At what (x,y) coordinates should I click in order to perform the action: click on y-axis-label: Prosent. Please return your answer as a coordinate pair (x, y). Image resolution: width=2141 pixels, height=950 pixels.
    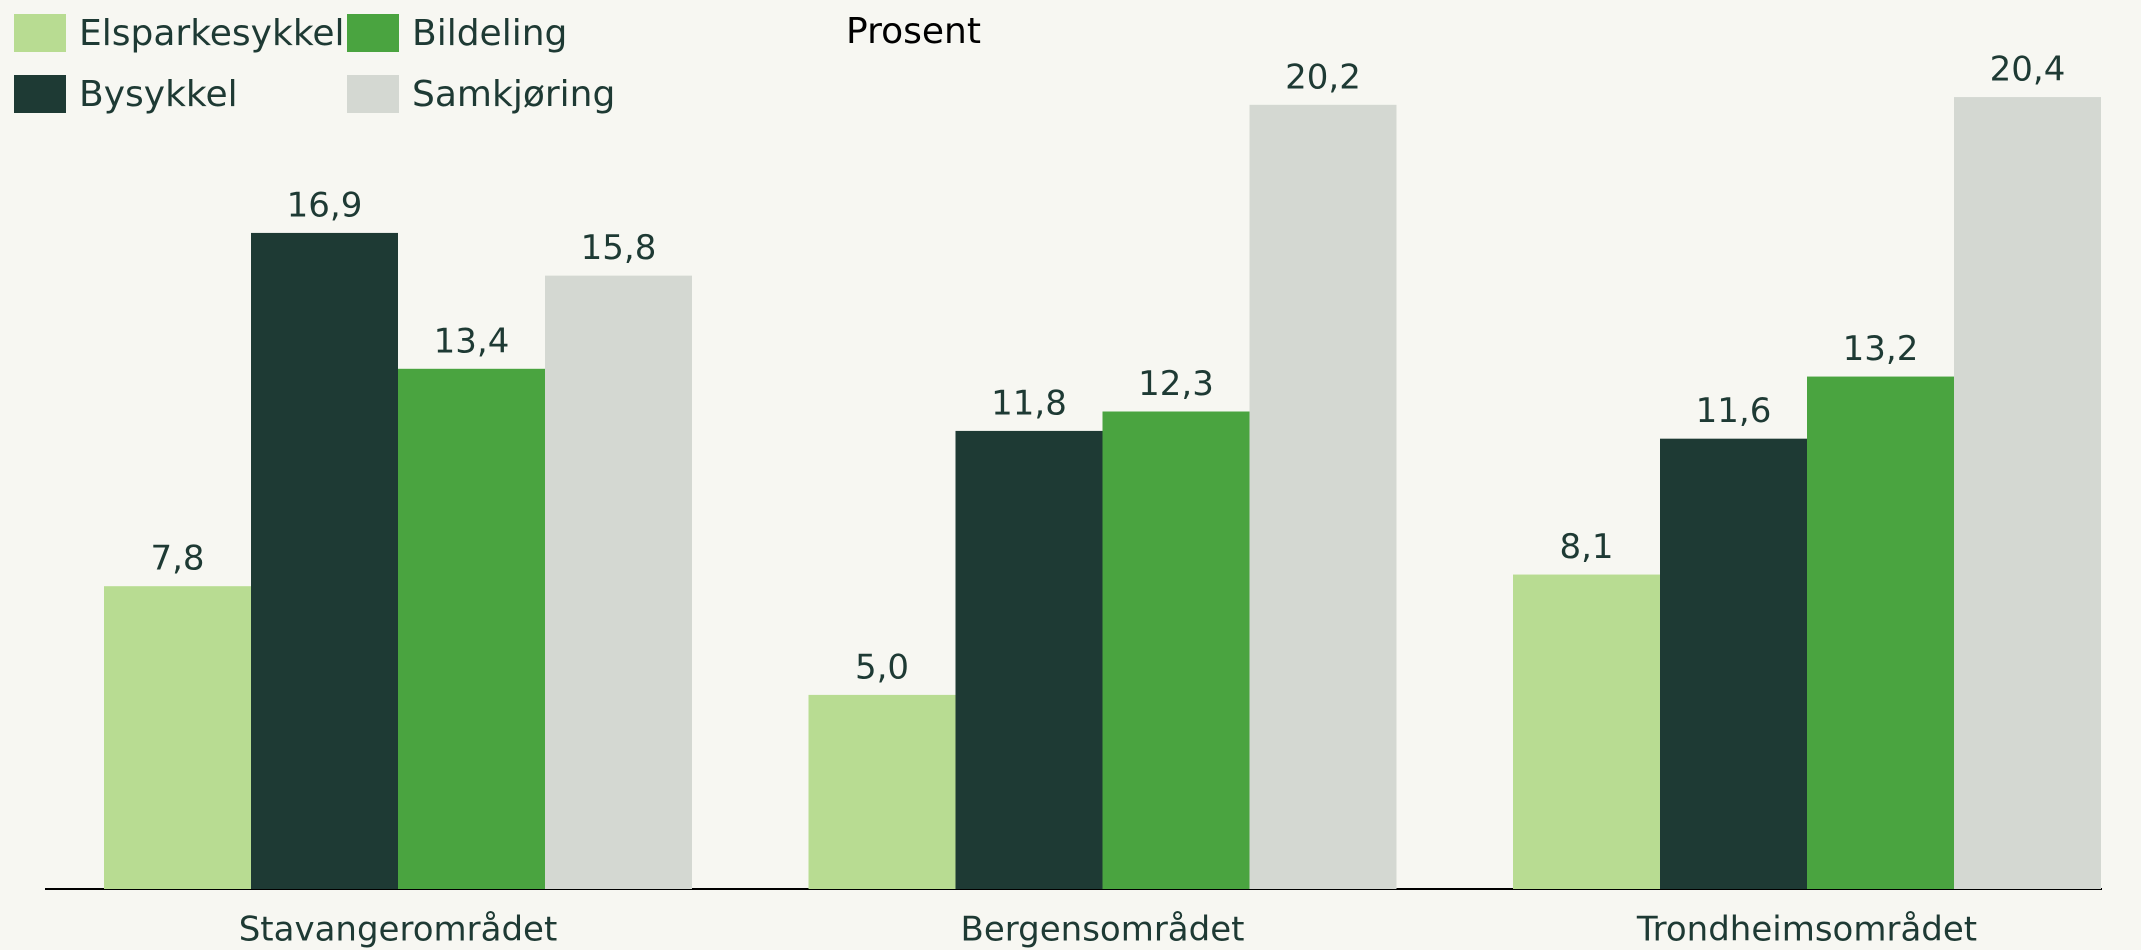
    Looking at the image, I should click on (913, 31).